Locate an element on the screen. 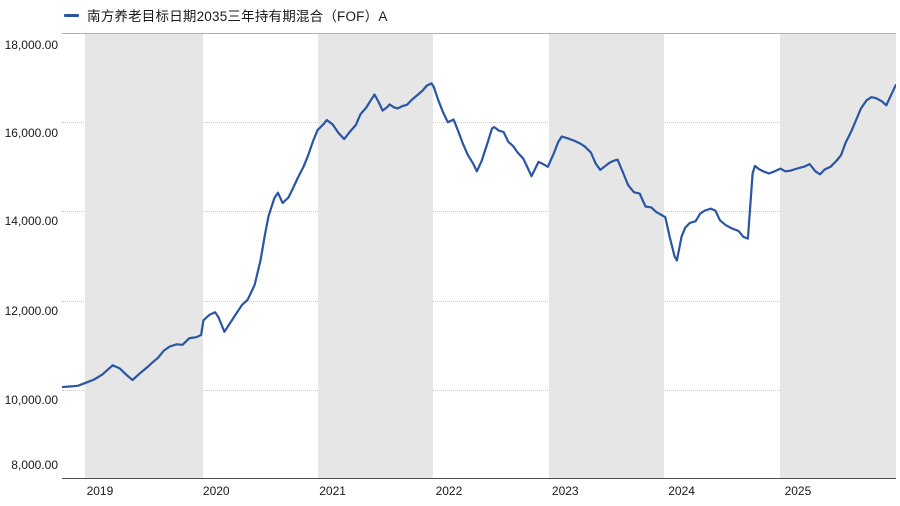 This screenshot has height=506, width=900. y-axis-label-14000: 14,000.00 is located at coordinates (31, 221).